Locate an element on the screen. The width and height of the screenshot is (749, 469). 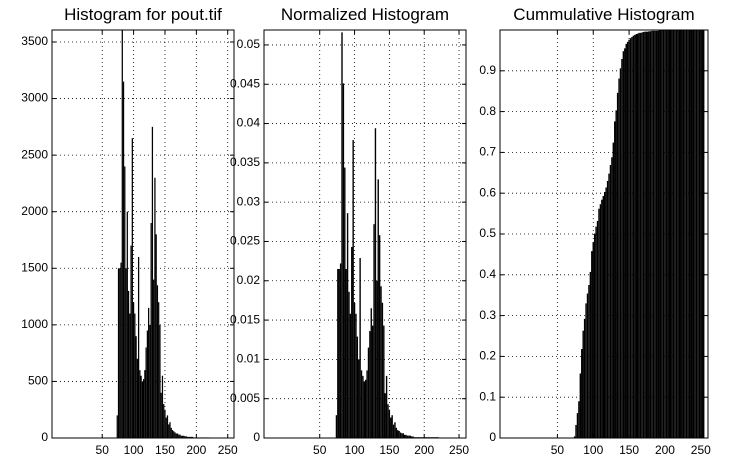
y-tick-label: 0.5 is located at coordinates (487, 233).